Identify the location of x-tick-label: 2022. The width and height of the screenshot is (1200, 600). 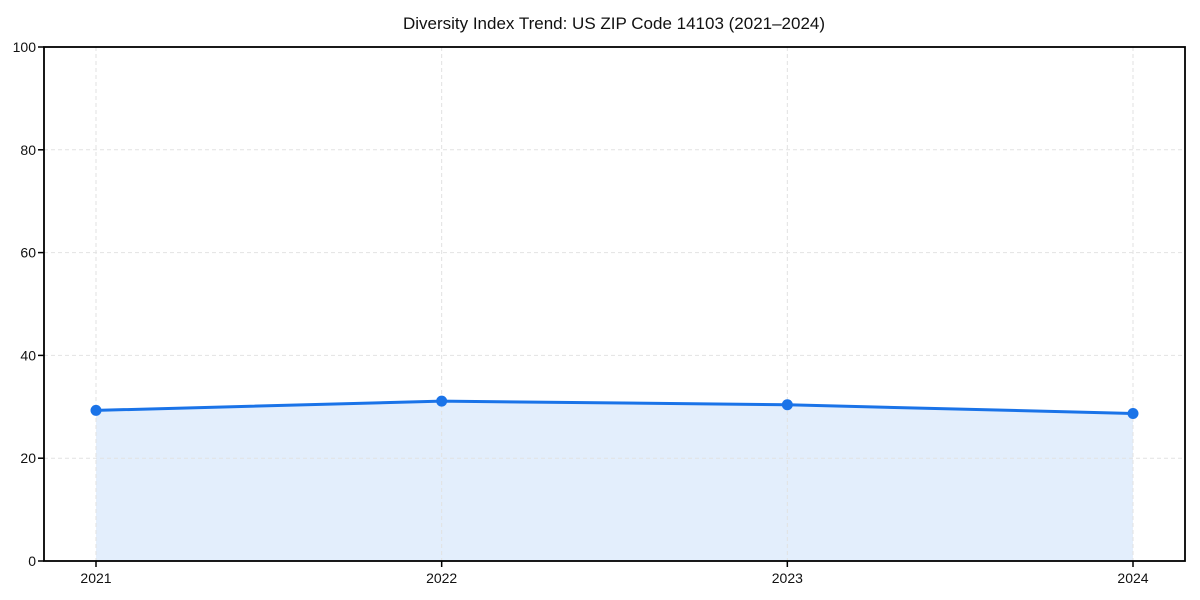
(441, 578).